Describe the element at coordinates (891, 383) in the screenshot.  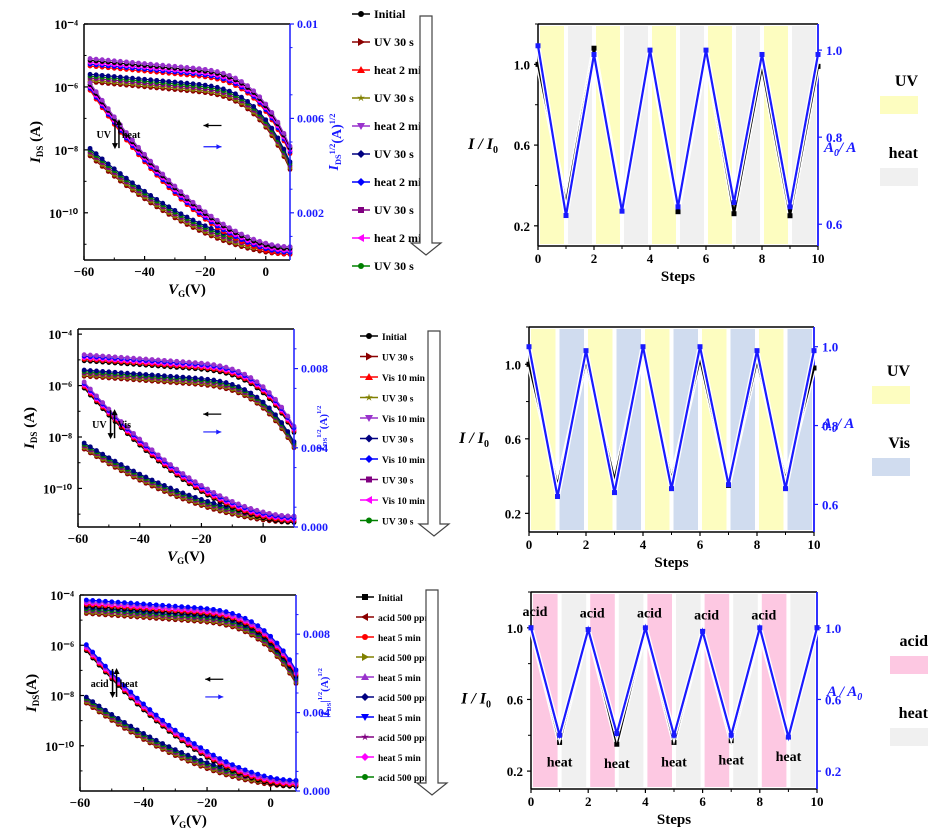
I see `legend-item: UV` at that location.